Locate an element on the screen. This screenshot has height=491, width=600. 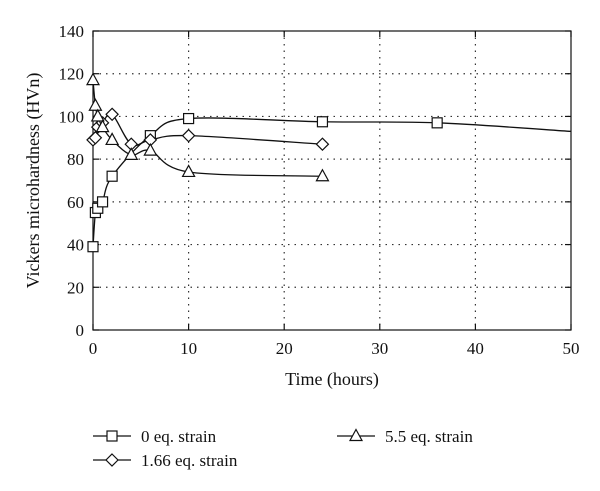
y-tick-label: 80 is located at coordinates (75, 159).